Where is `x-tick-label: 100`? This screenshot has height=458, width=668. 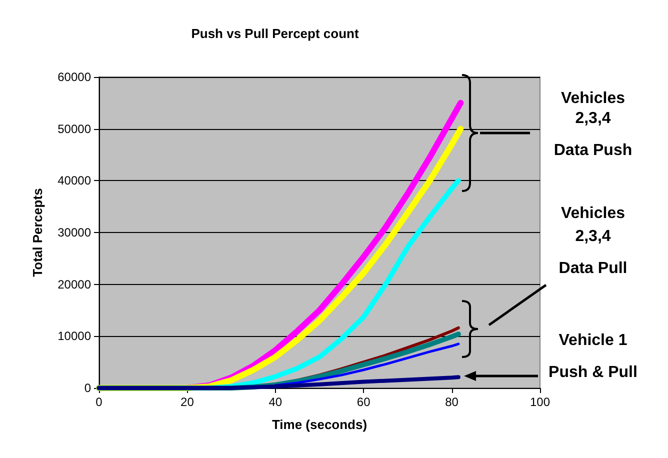 x-tick-label: 100 is located at coordinates (540, 402).